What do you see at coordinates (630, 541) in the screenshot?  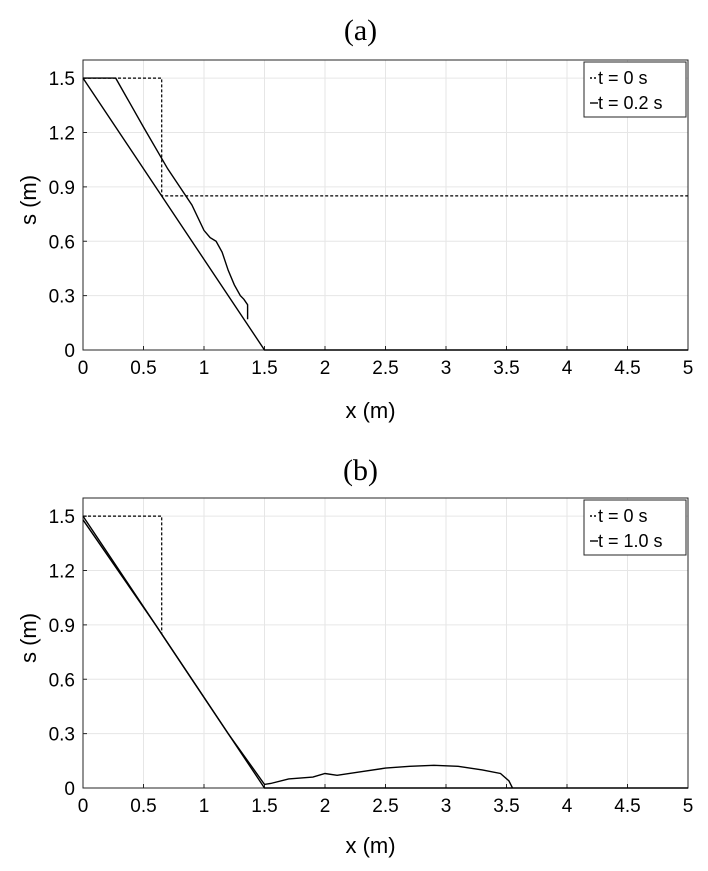 I see `legend-entry: t = 1.0 s` at bounding box center [630, 541].